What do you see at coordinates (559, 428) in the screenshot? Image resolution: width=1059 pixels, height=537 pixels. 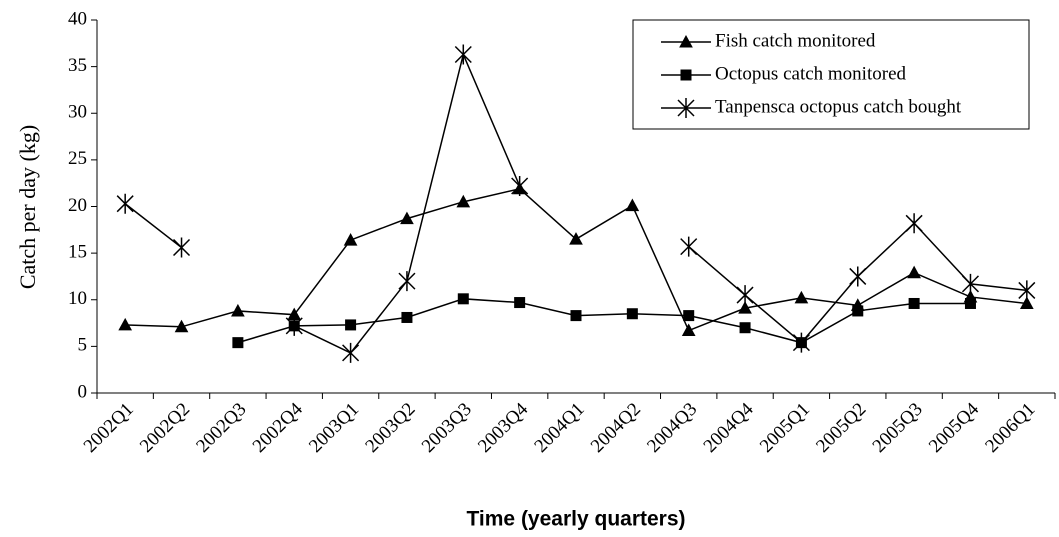 I see `x-tick-label: 2004Q1` at bounding box center [559, 428].